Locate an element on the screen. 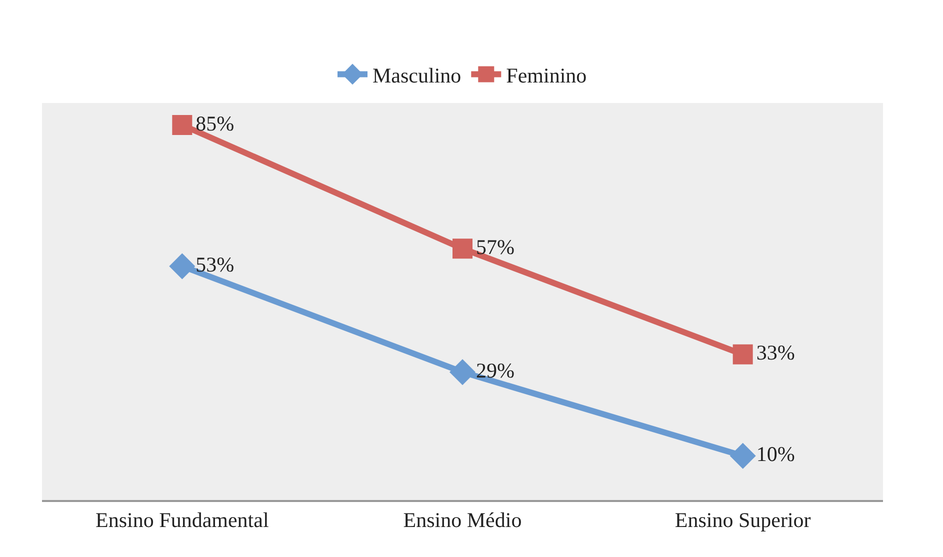 This screenshot has height=557, width=943. data-label: 10% is located at coordinates (775, 454).